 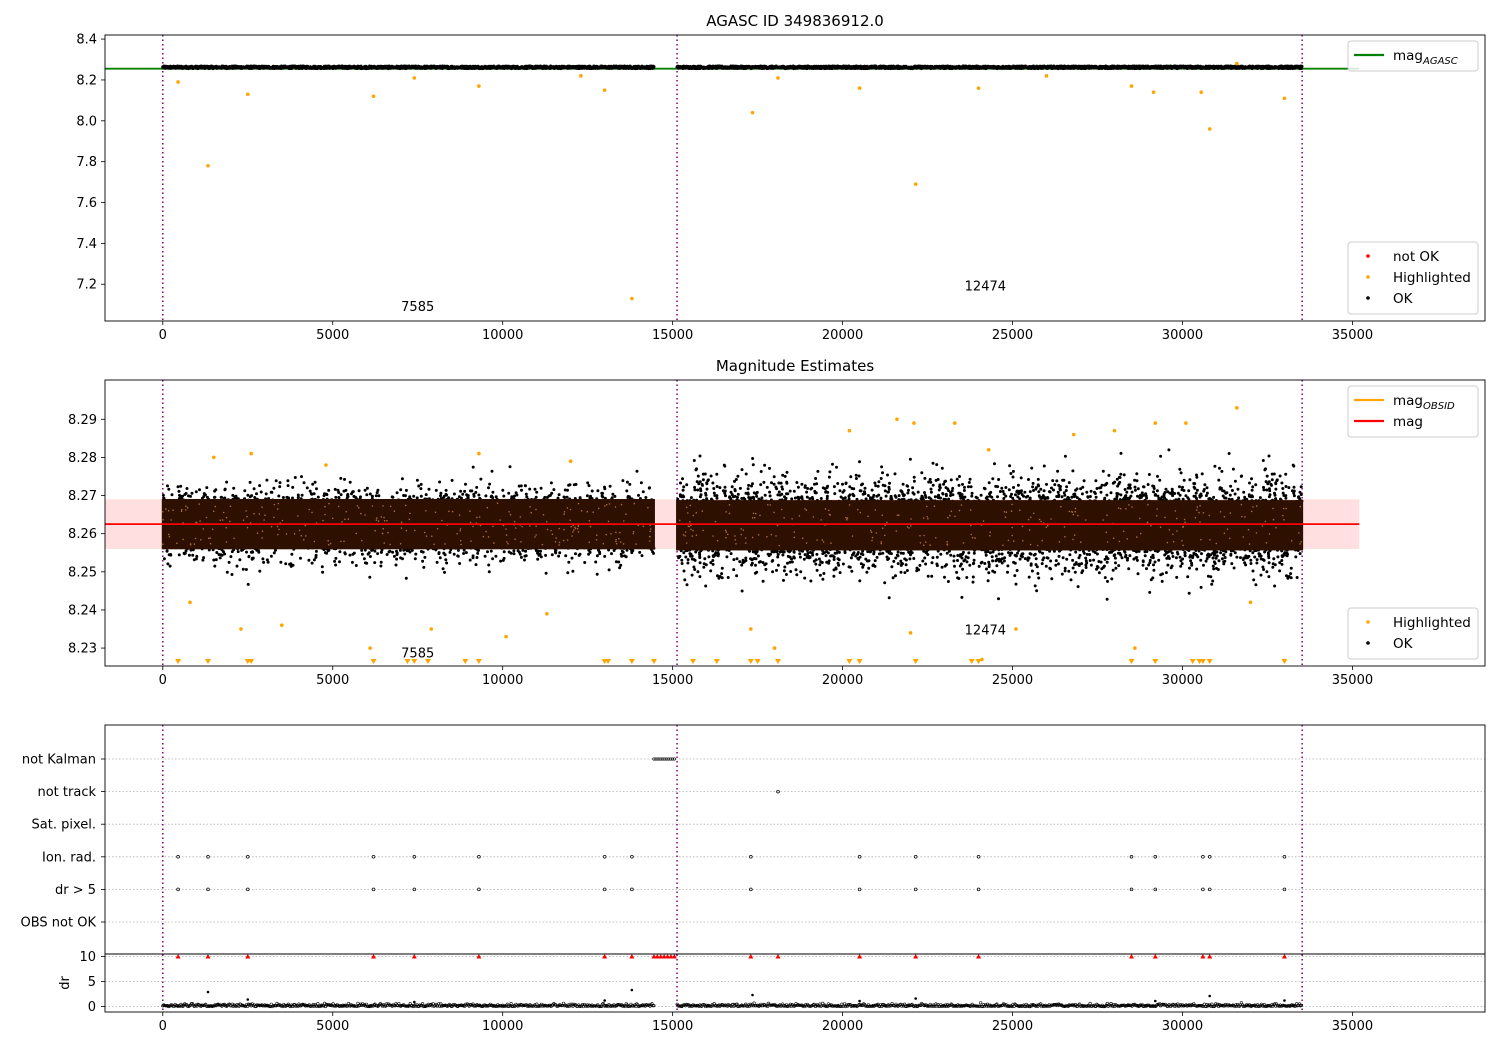 What do you see at coordinates (65, 983) in the screenshot?
I see `dr-axis-label: dr` at bounding box center [65, 983].